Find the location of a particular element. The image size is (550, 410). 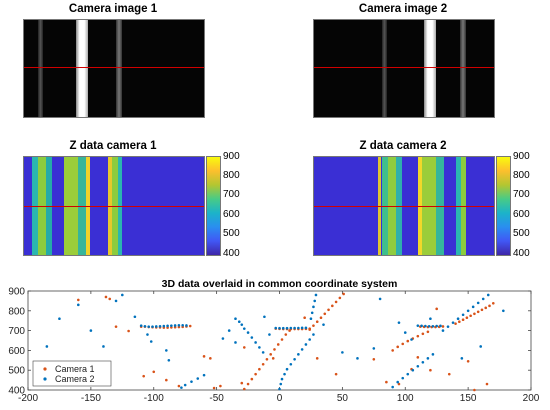

x-tick-label: -150 is located at coordinates (91, 398).